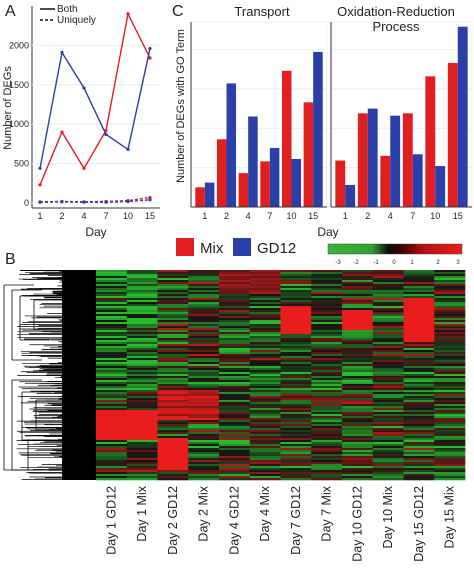 This screenshot has width=474, height=581. I want to click on panel-c-bar-gd12, so click(417, 180).